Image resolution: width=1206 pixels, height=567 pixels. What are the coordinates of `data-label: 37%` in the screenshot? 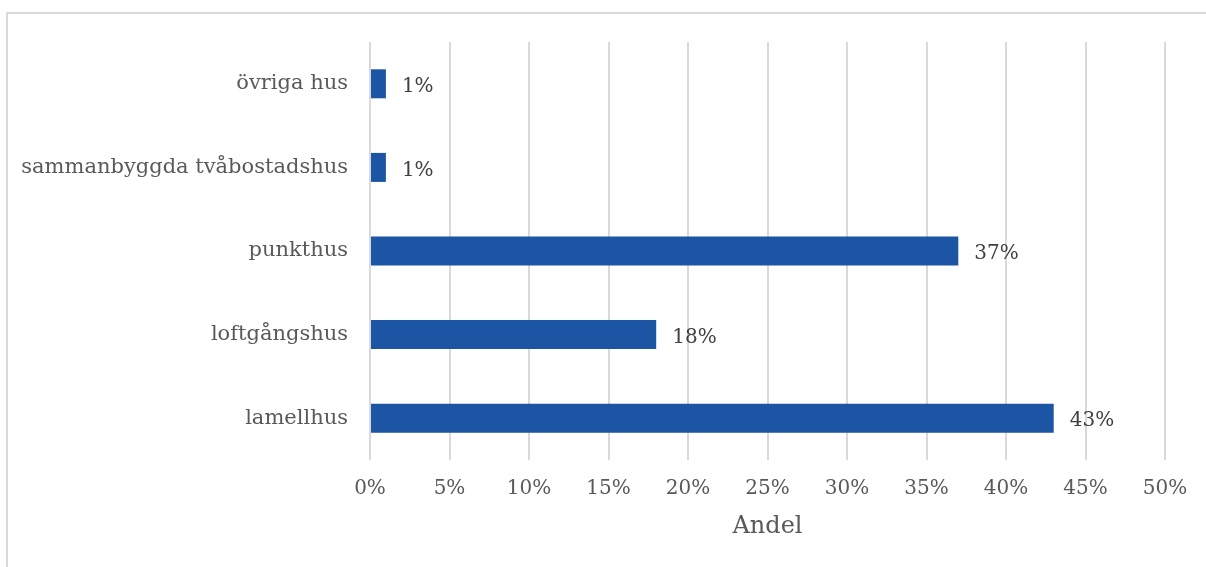 It's located at (996, 252).